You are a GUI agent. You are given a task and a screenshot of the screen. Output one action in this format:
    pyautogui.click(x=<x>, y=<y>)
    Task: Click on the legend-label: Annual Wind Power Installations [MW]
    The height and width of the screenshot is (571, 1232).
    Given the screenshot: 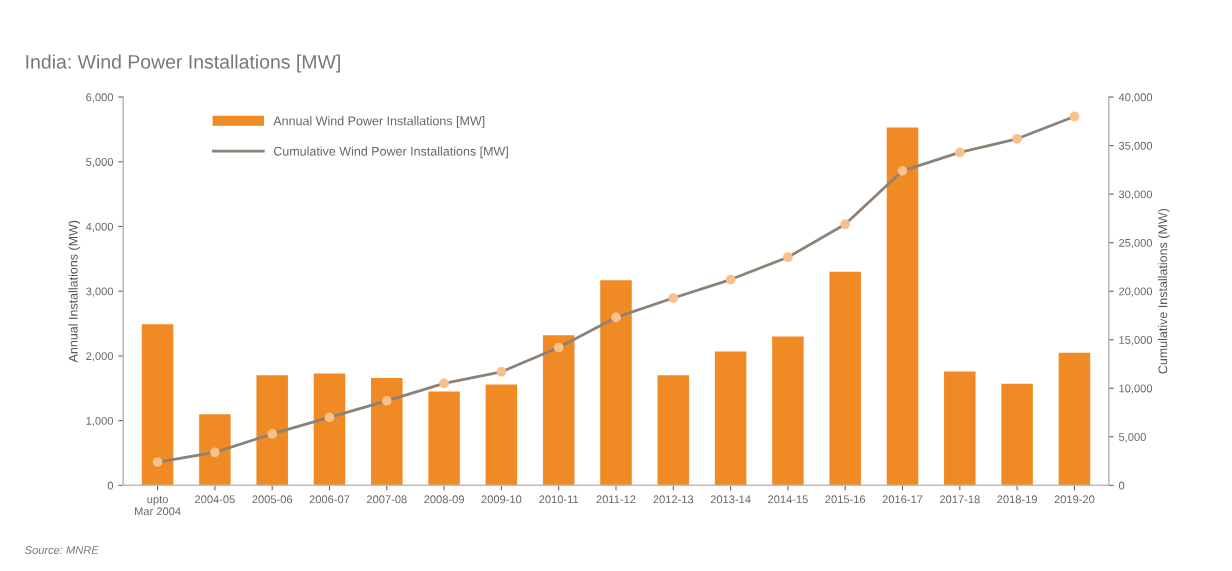 What is the action you would take?
    pyautogui.click(x=379, y=122)
    